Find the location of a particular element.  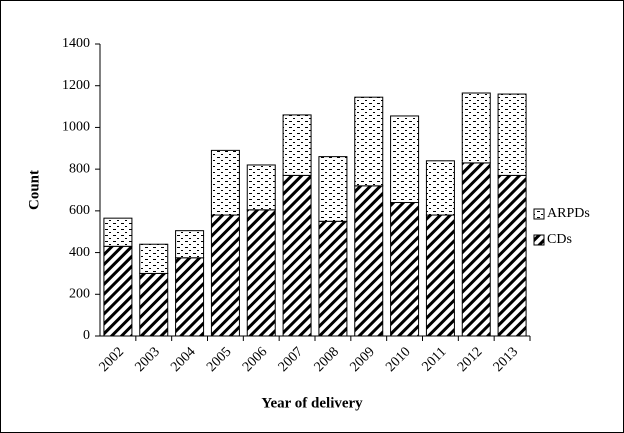

legend-label: CDs is located at coordinates (559, 239).